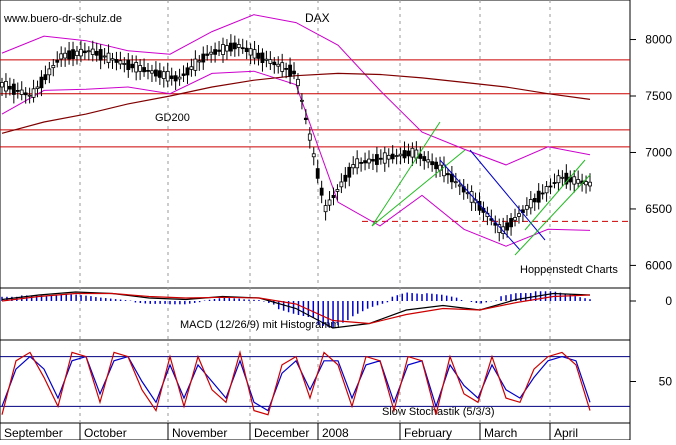 The height and width of the screenshot is (445, 676). Describe the element at coordinates (658, 265) in the screenshot. I see `y-tick-label: 6000` at that location.